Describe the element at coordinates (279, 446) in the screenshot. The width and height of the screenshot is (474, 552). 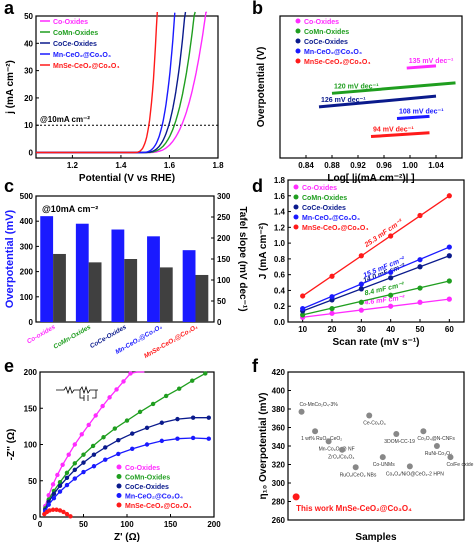
I see `y-tick-label: 340` at that location.